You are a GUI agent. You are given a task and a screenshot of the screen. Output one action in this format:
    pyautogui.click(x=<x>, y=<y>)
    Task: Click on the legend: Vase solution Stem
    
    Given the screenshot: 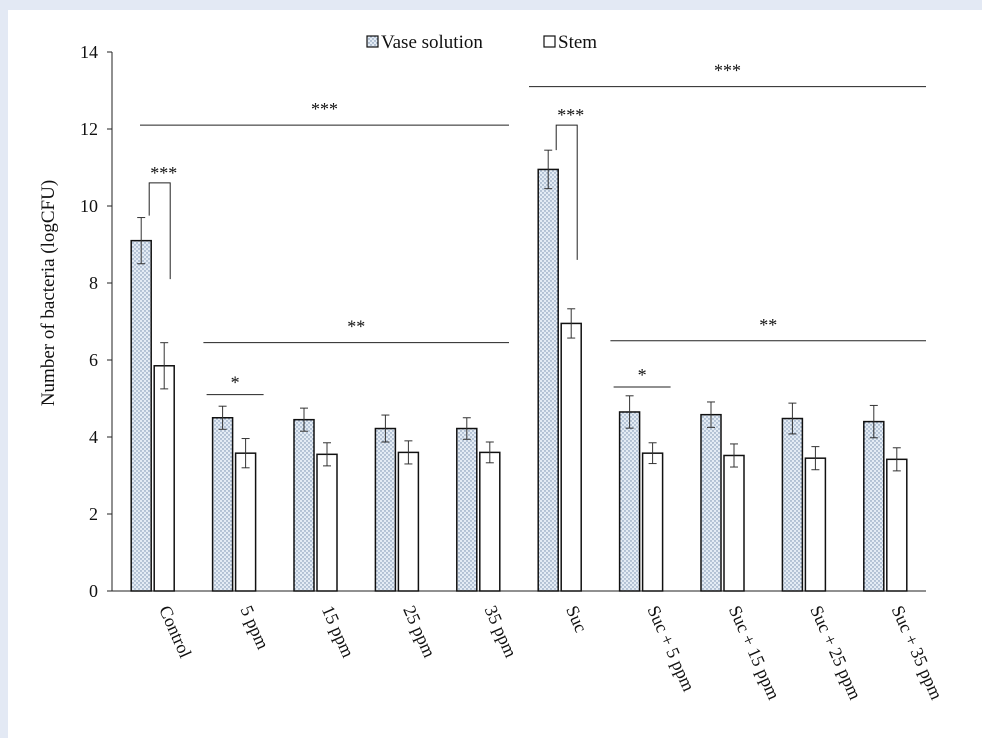 What is the action you would take?
    pyautogui.click(x=481, y=42)
    